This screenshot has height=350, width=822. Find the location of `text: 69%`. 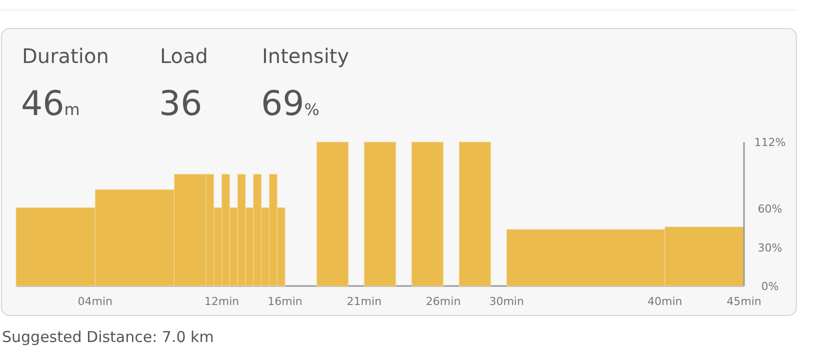

text: 69% is located at coordinates (290, 104).